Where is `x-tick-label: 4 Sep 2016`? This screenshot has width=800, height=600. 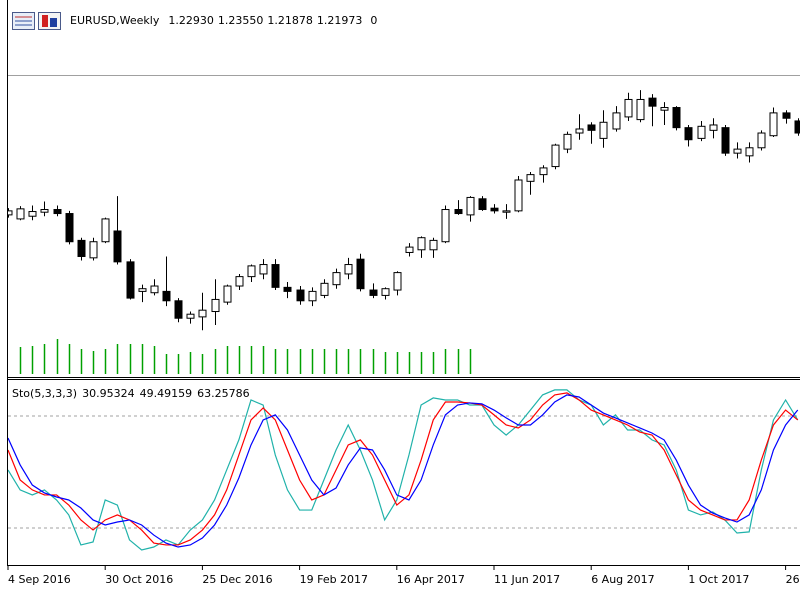
x-tick-label: 4 Sep 2016 is located at coordinates (39, 579).